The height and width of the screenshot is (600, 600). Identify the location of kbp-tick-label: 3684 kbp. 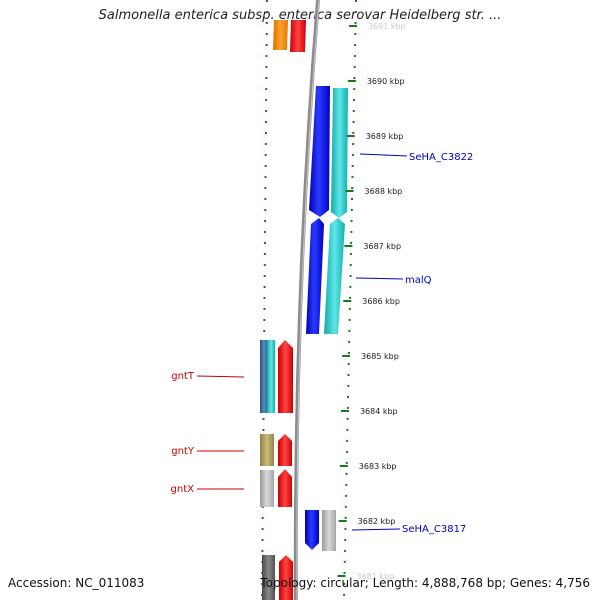
(379, 411).